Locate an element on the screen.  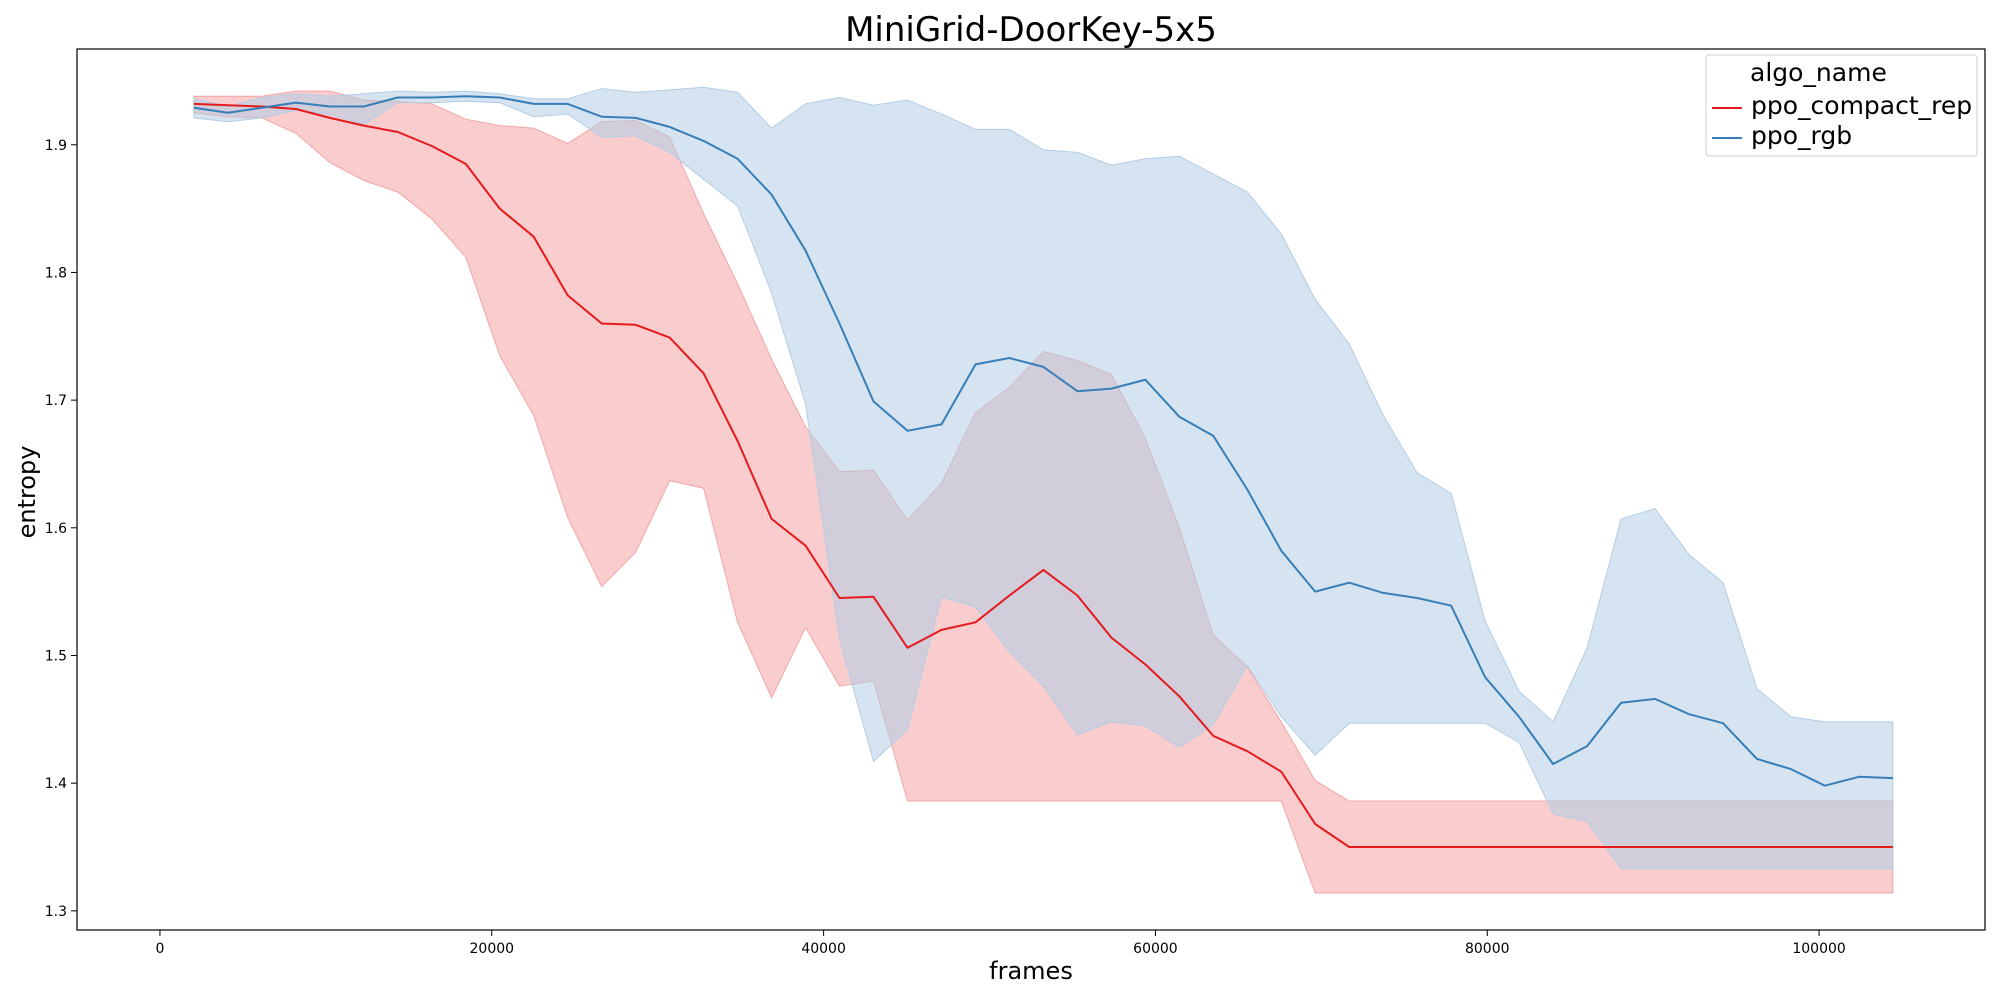
x-tick-label: 100000 is located at coordinates (1818, 949).